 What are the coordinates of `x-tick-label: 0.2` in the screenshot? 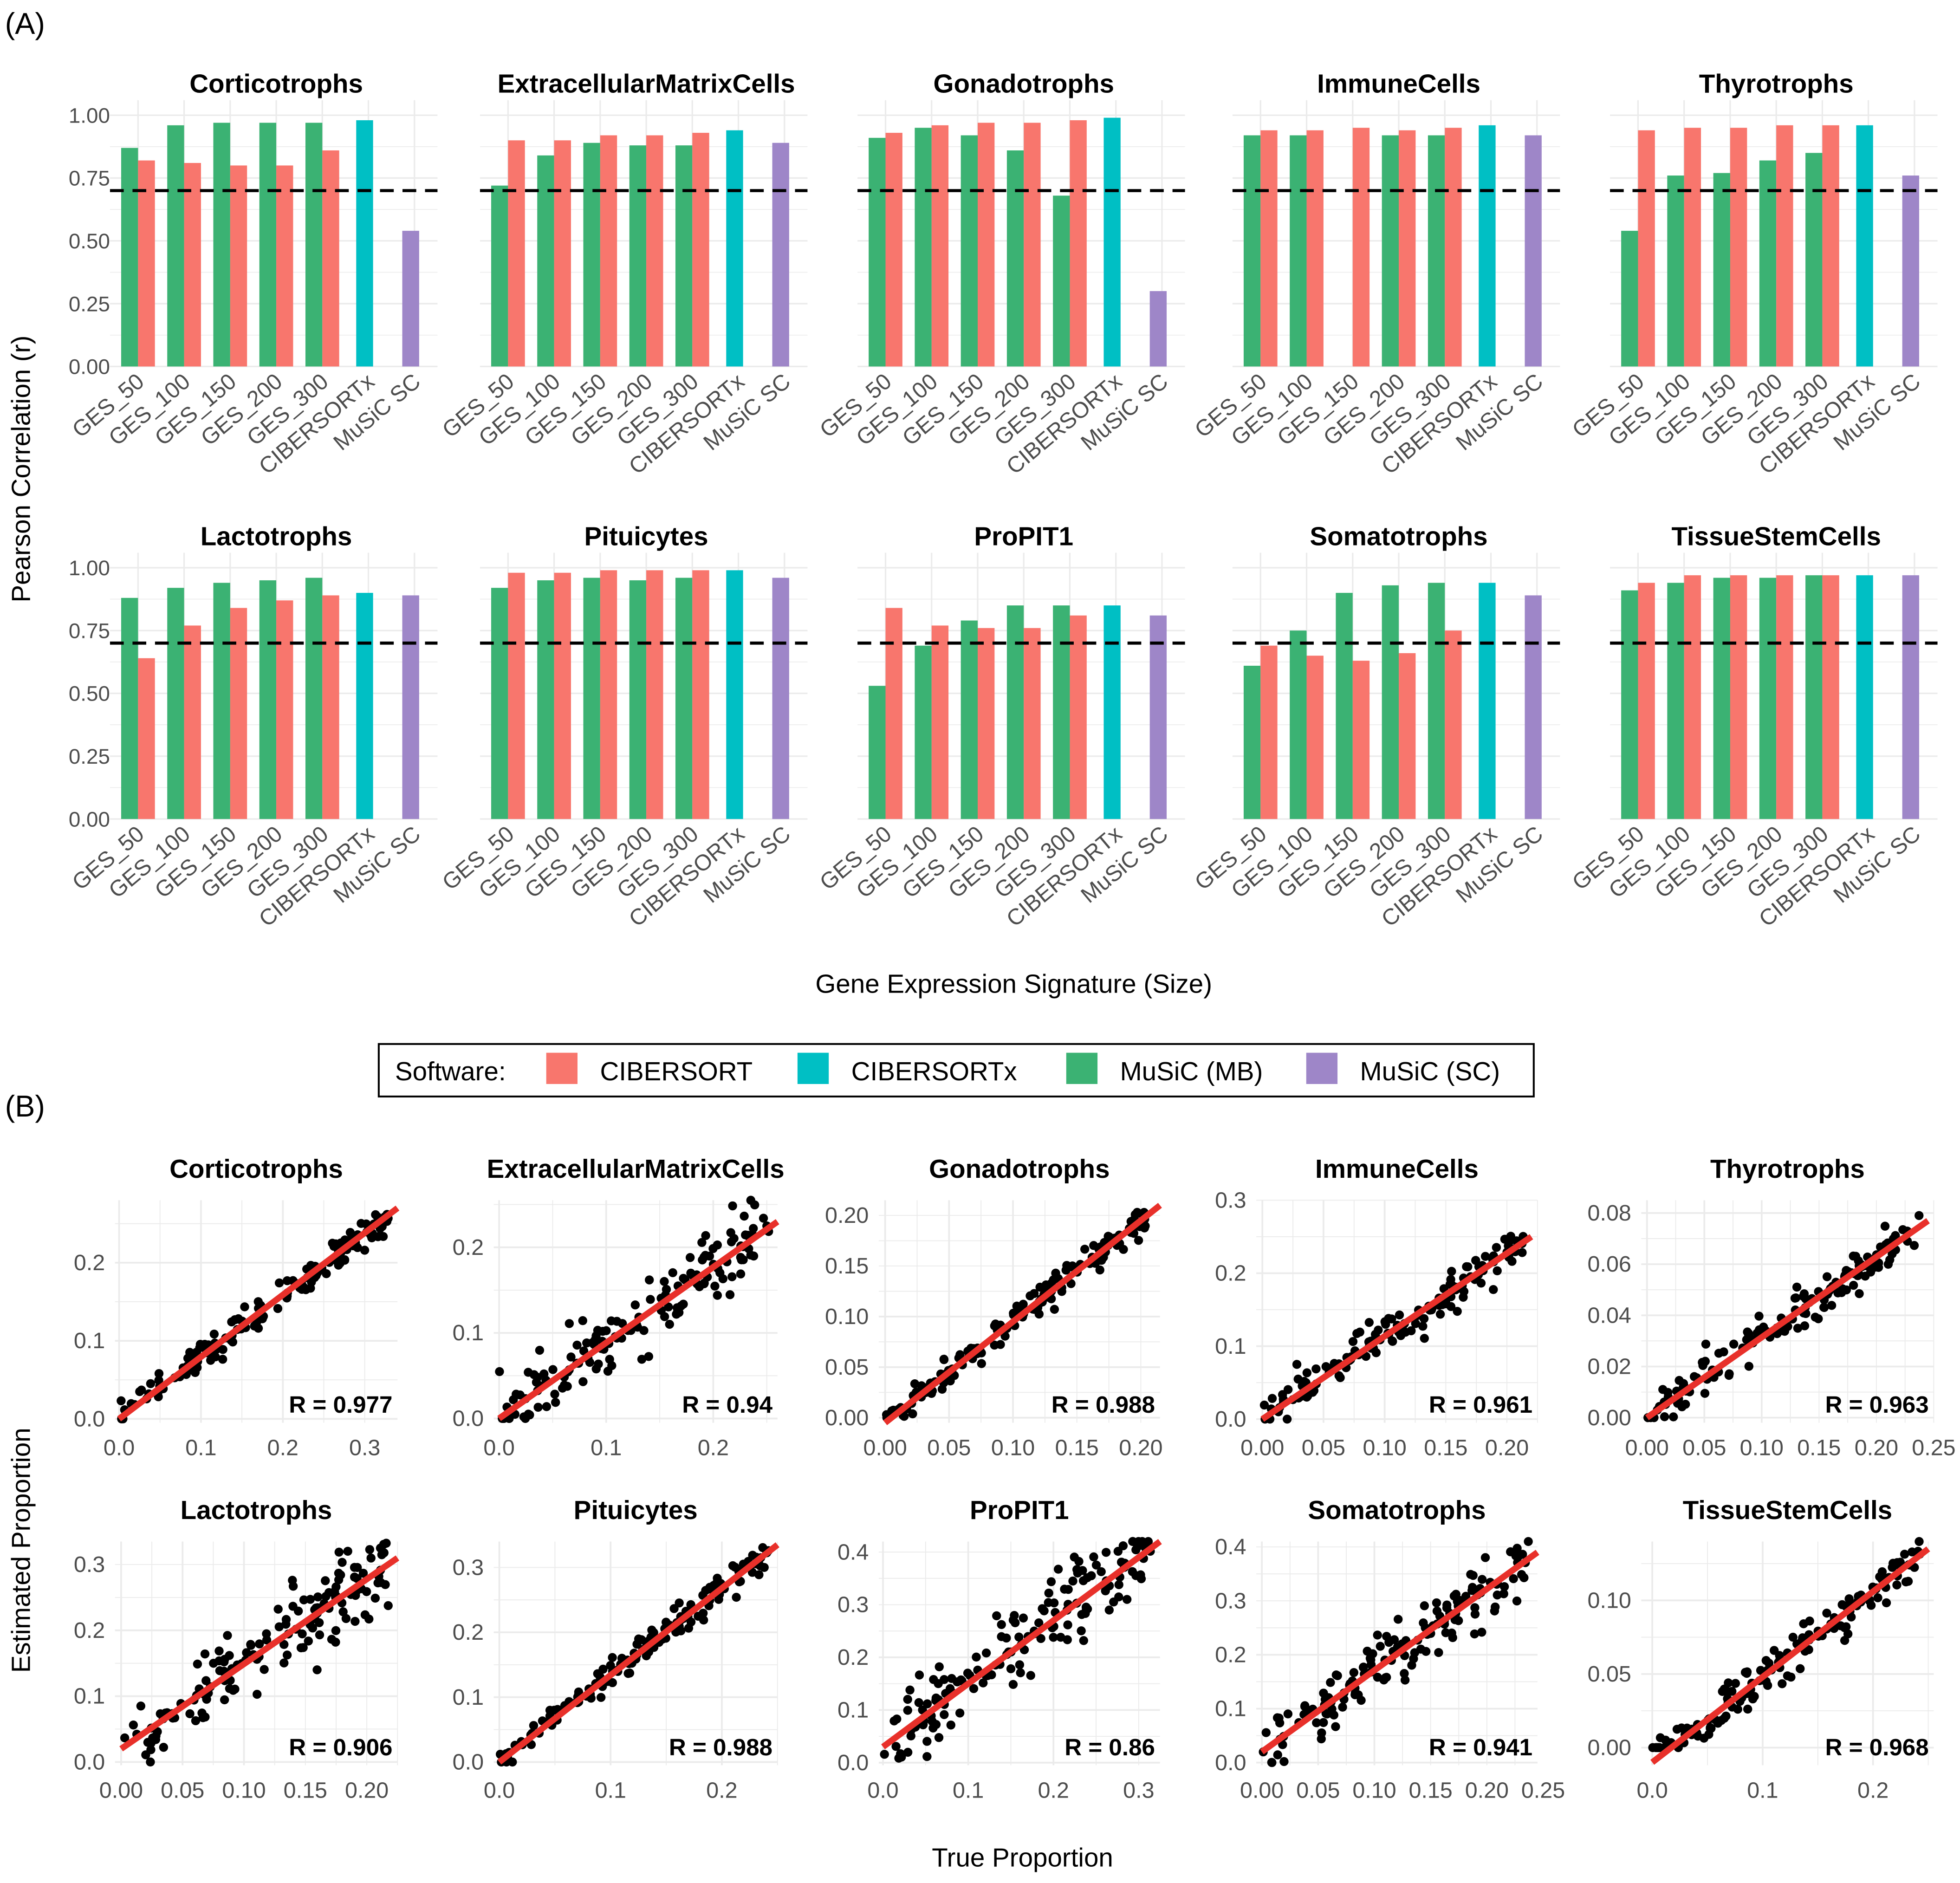 It's located at (1053, 1790).